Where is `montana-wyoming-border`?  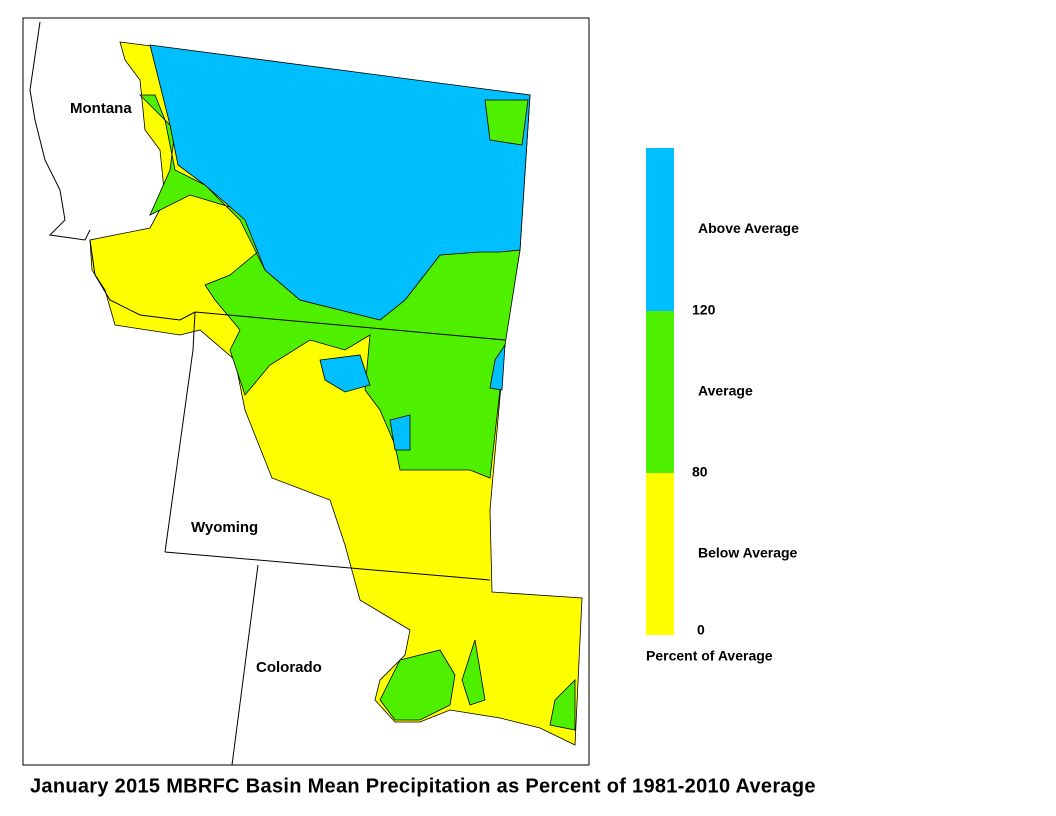 montana-wyoming-border is located at coordinates (350, 326).